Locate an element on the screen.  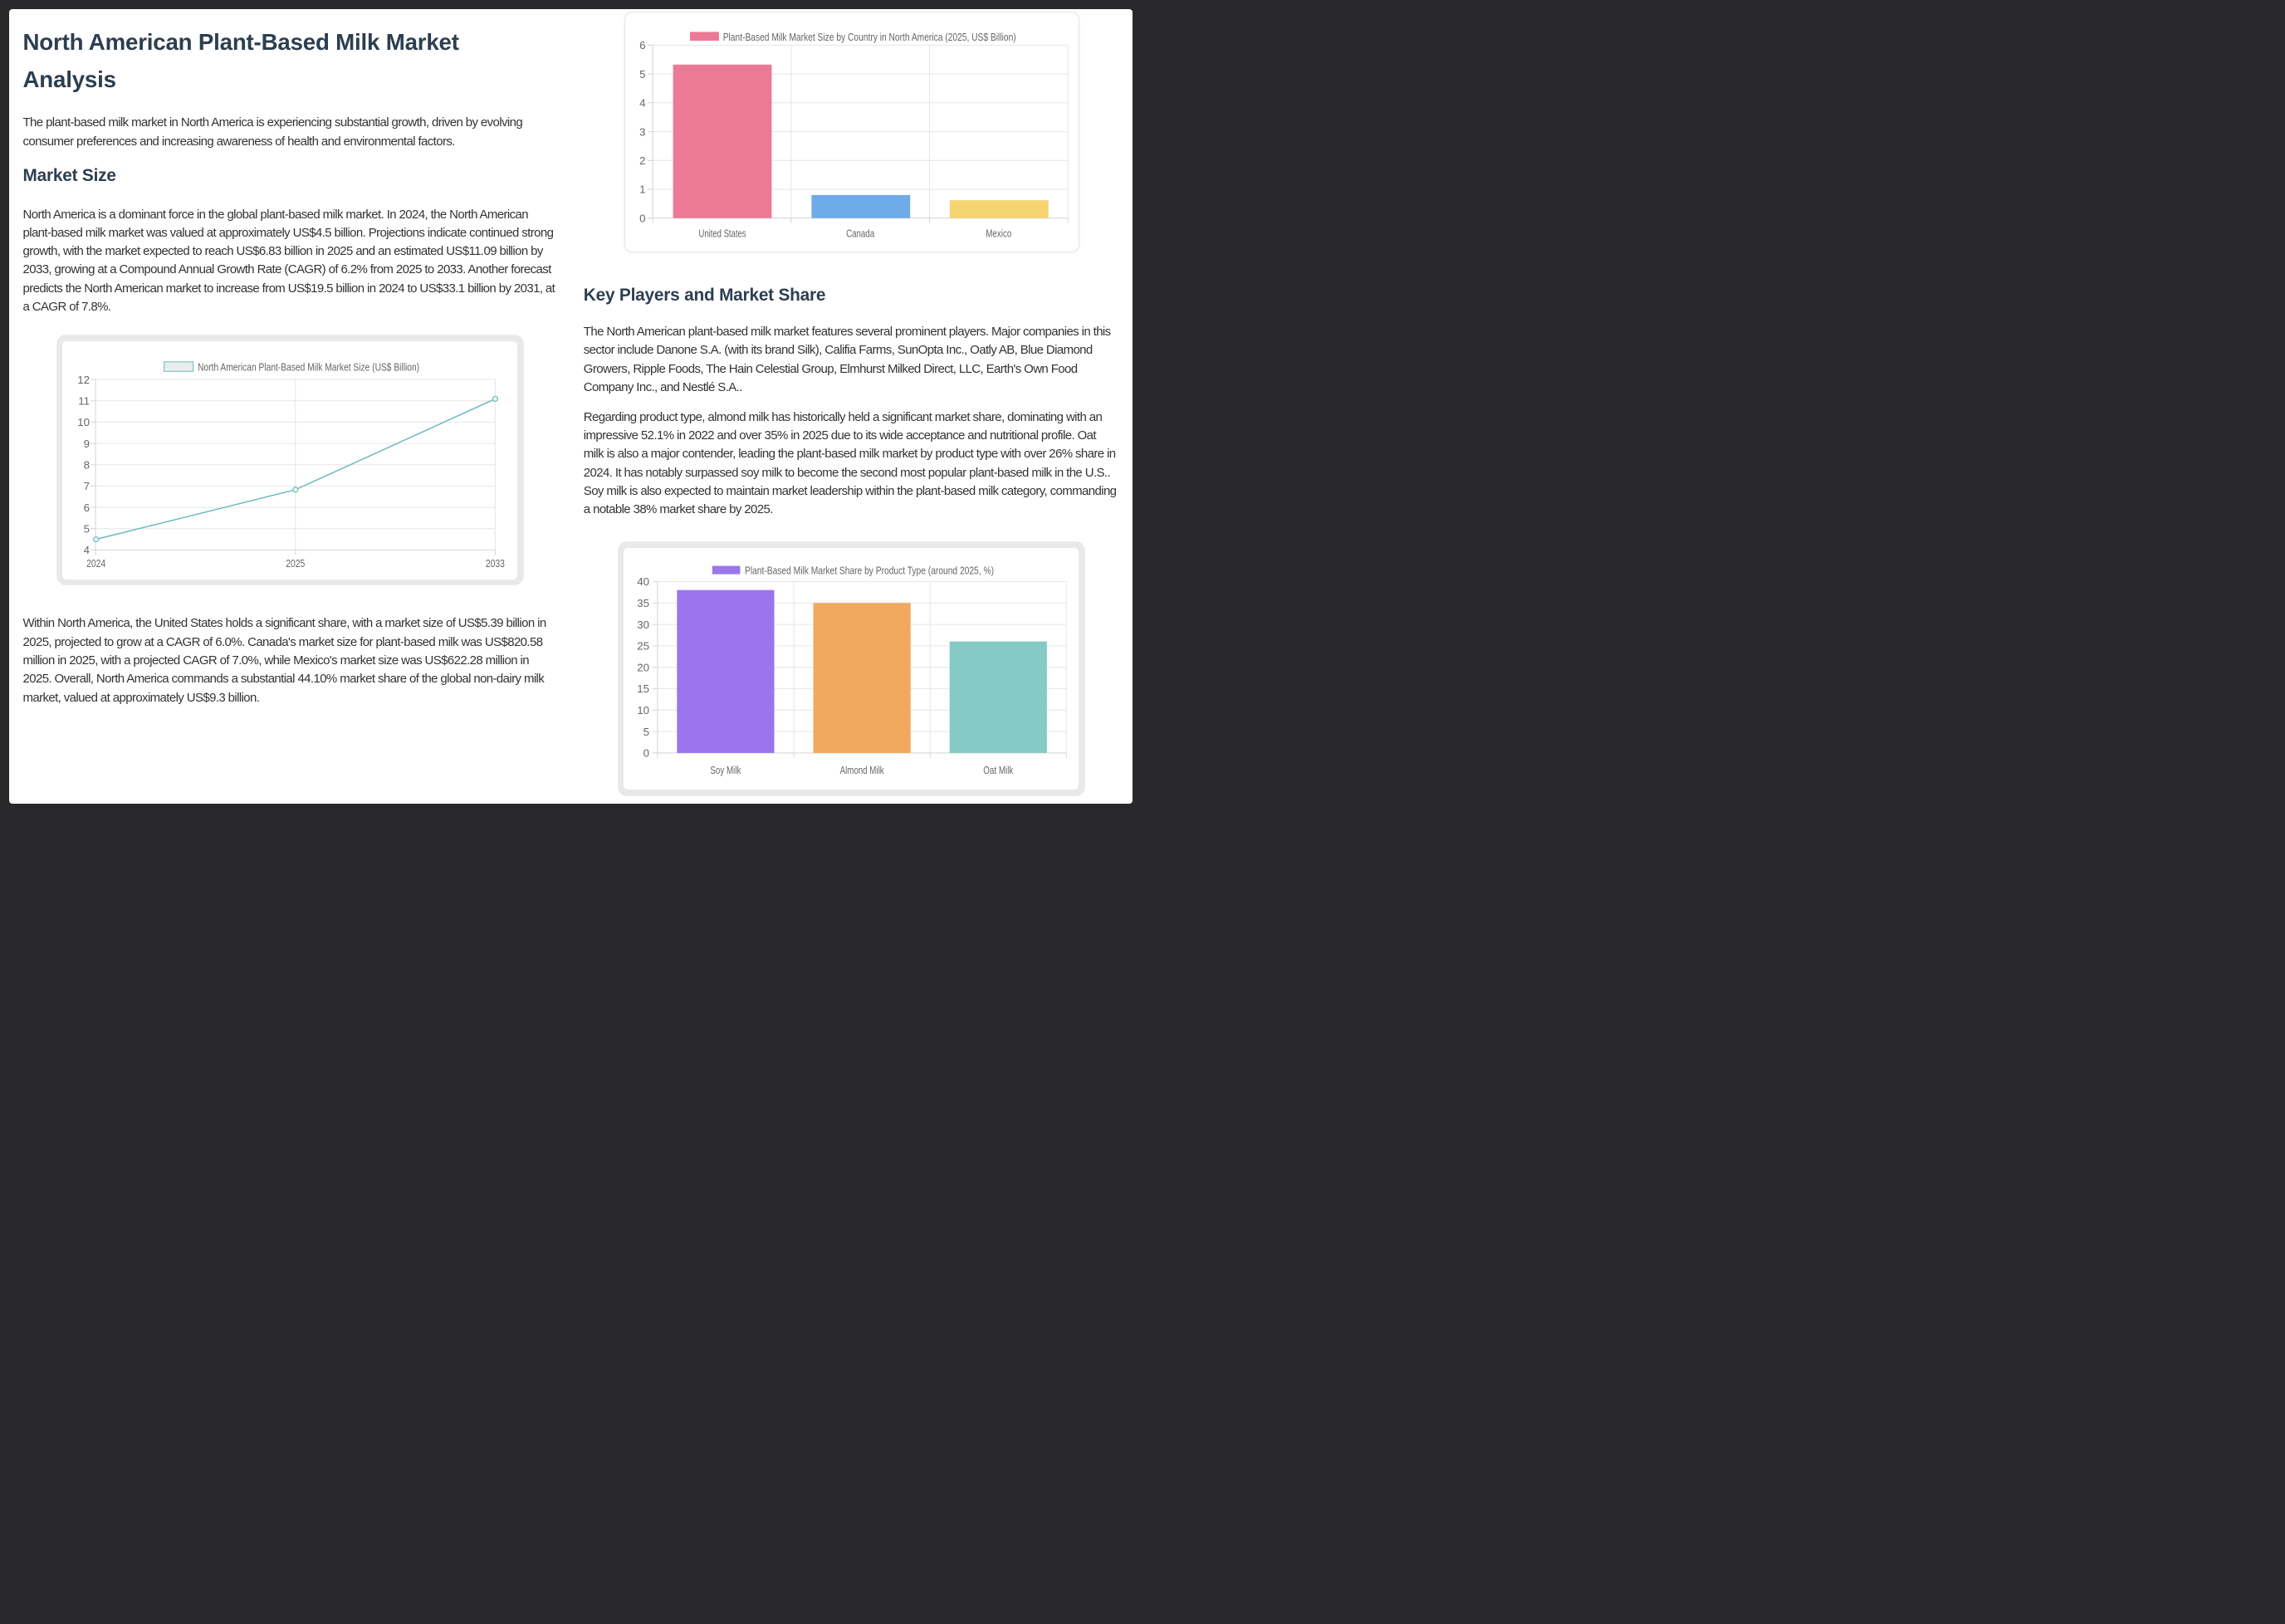
svg-text: 1 is located at coordinates (642, 189).